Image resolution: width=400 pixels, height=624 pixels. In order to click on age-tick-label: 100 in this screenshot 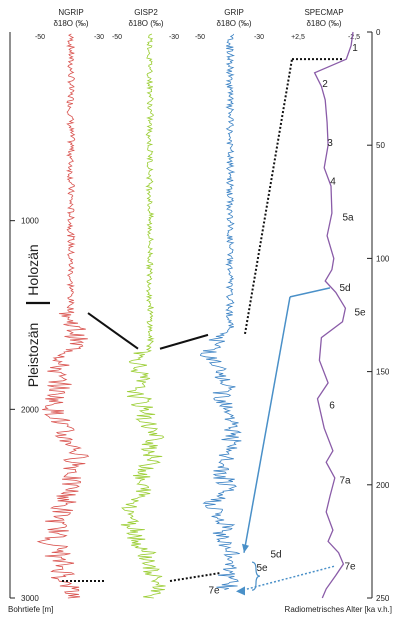, I will do `click(383, 258)`.